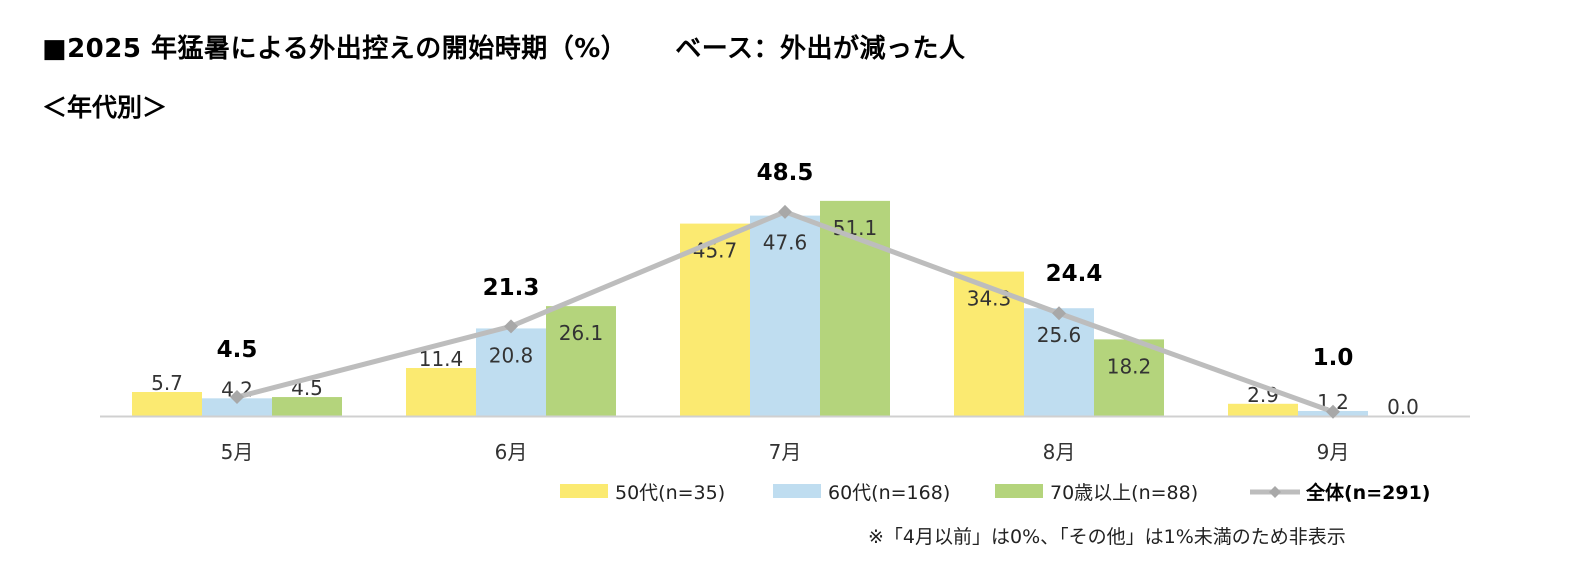  I want to click on bar-label-1-1: 5.7, so click(167, 383).